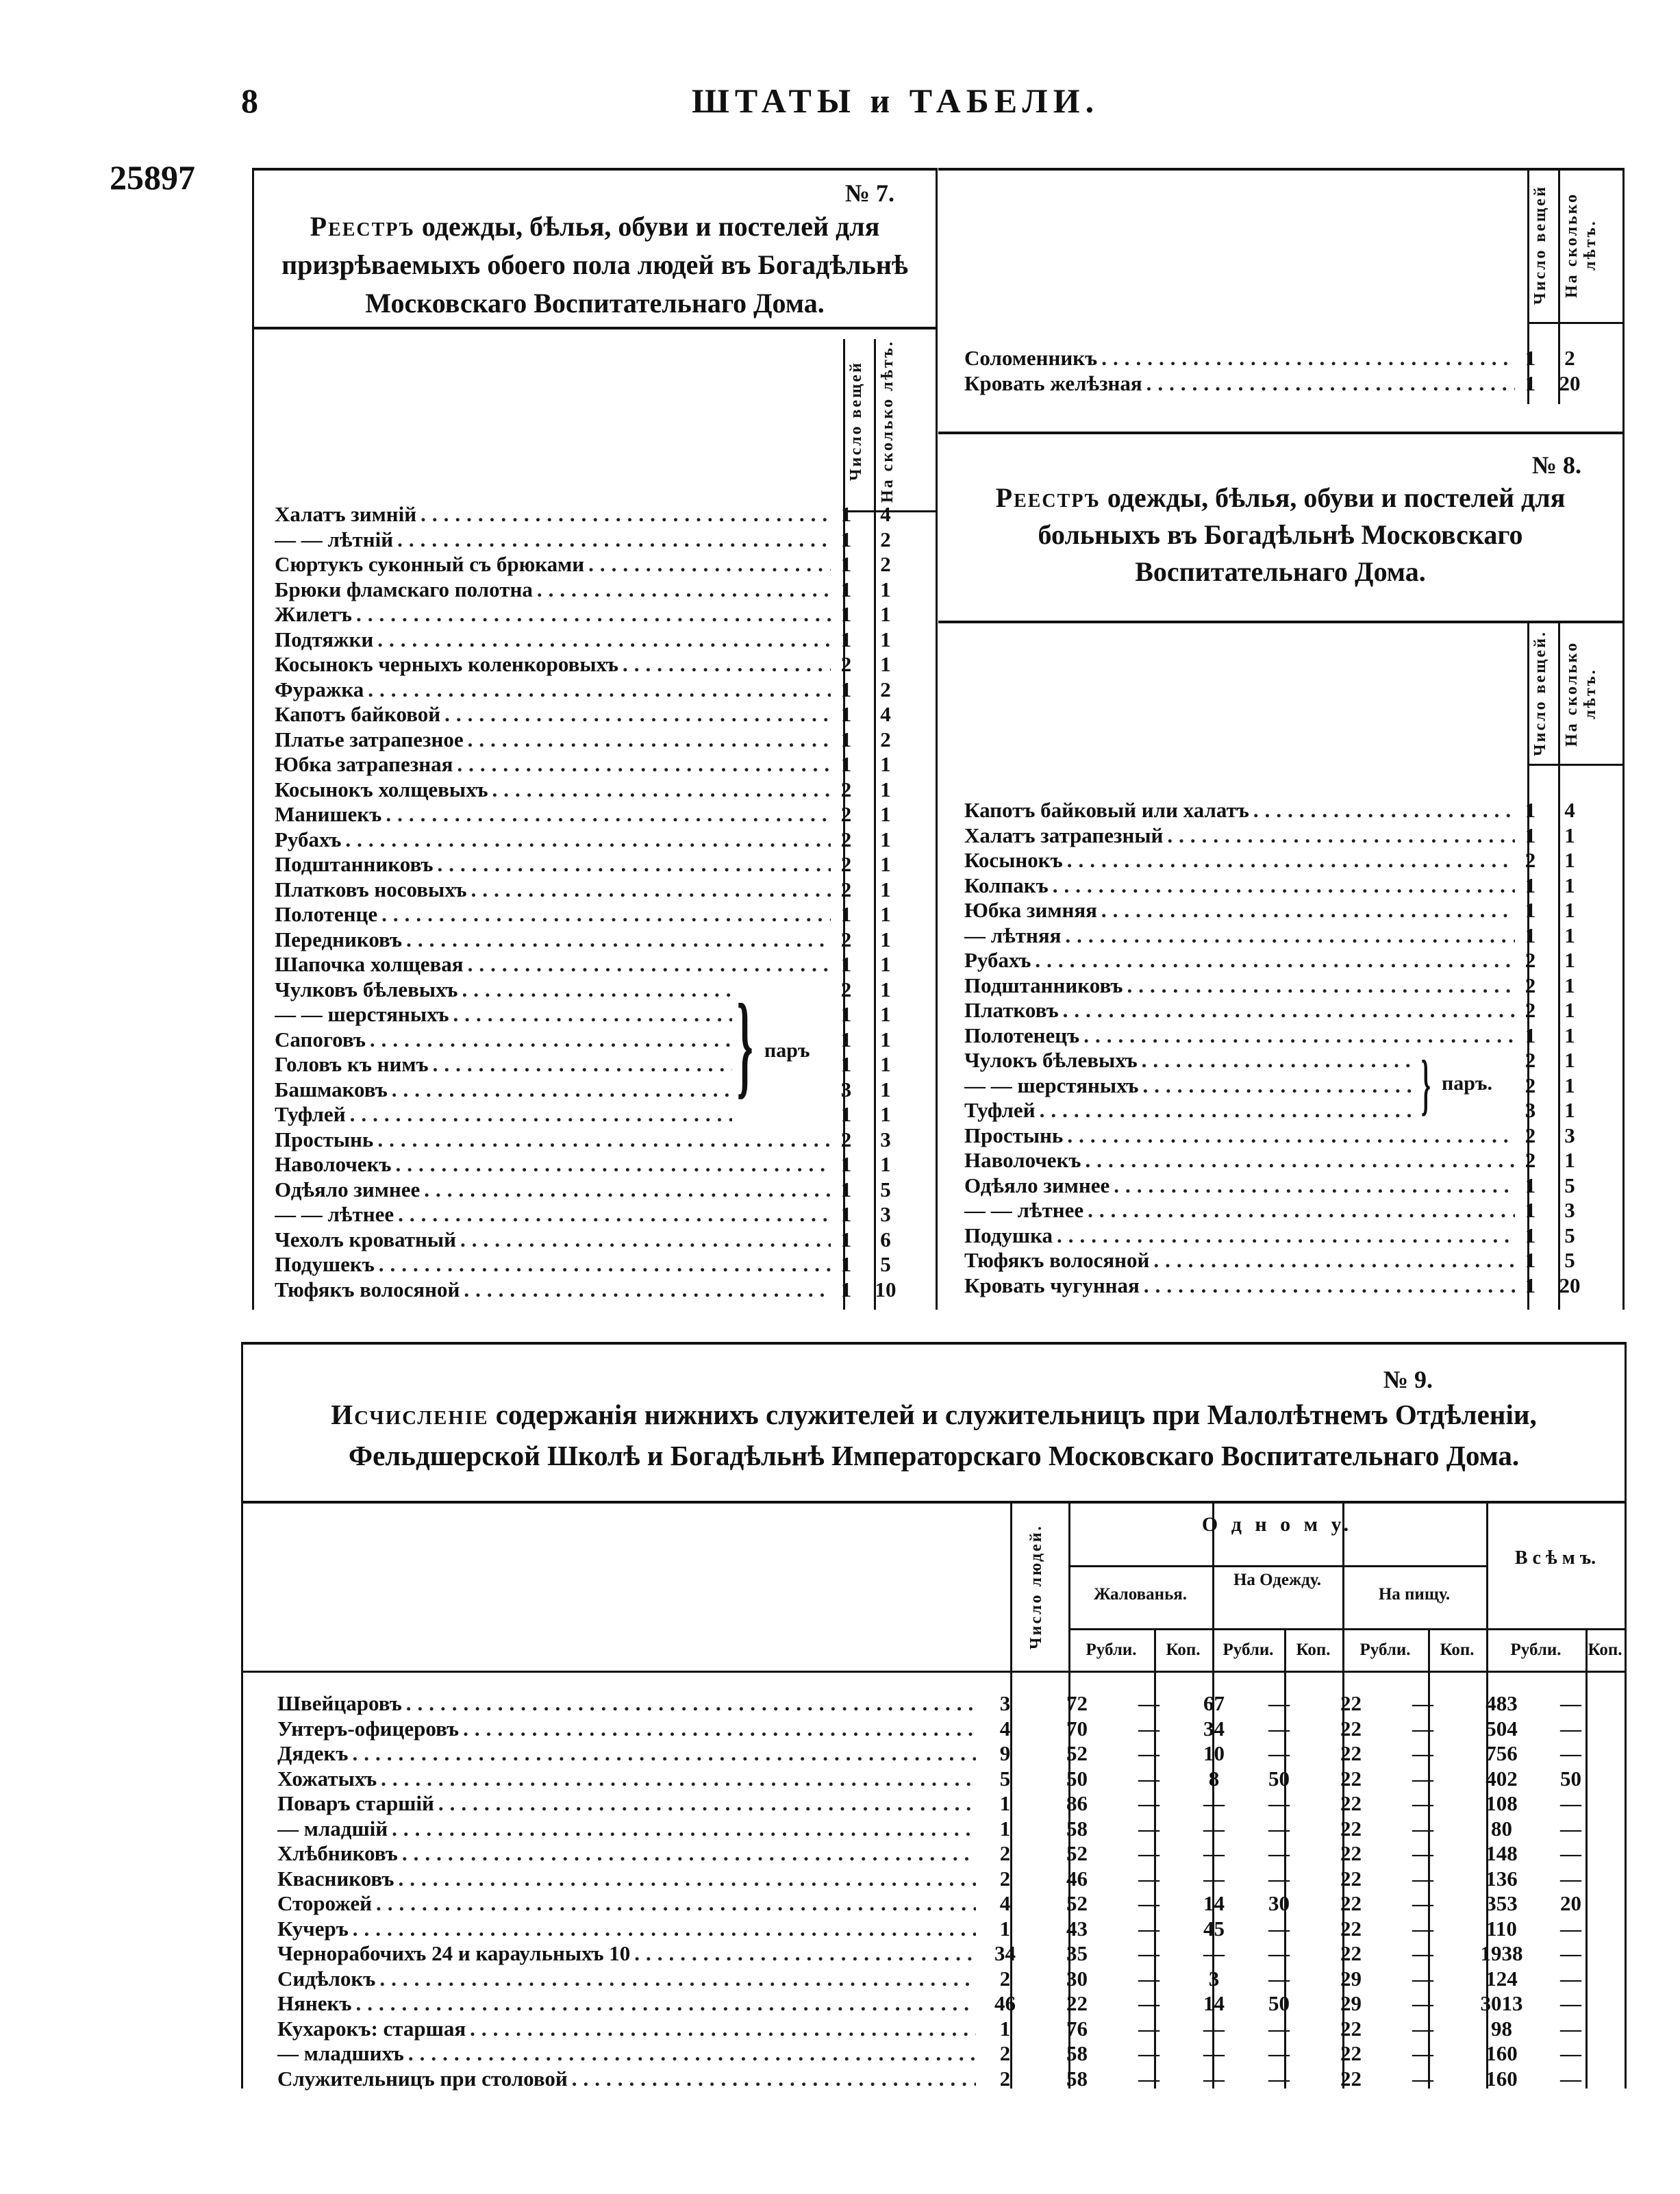  Describe the element at coordinates (1077, 2053) in the screenshot. I see `cell-sal-r: 58` at that location.